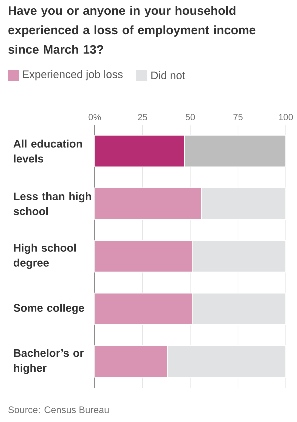 The height and width of the screenshot is (422, 297). Describe the element at coordinates (53, 204) in the screenshot. I see `y-tick-label: Less than high school` at that location.